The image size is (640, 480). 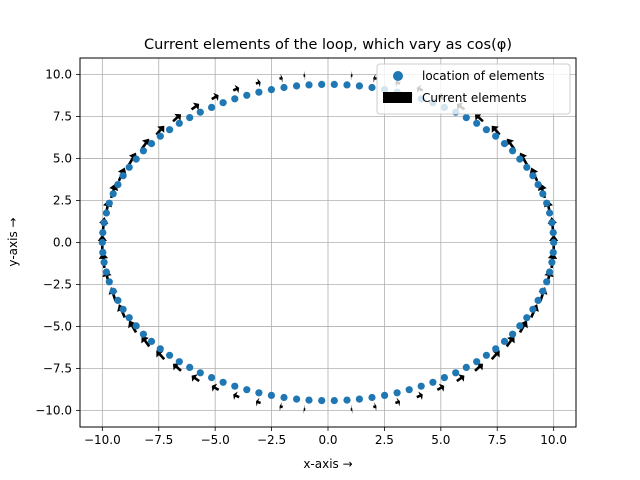 I want to click on y-axis-ticks: −10.0 −7.5 −5.0 −2.5 0.0 2.5 5.0 7.5 10.0, so click(x=57, y=242).